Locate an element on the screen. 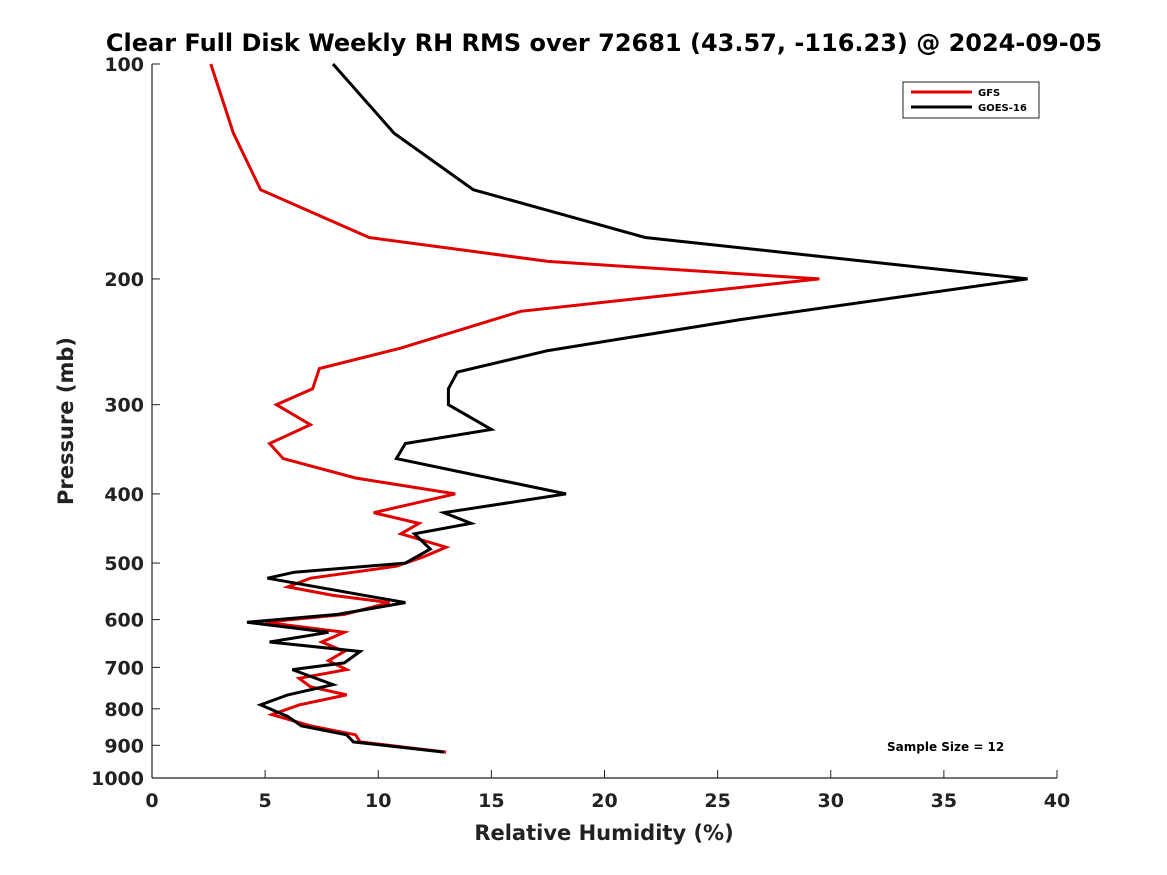 The image size is (1167, 875). x-tick-label: 10 is located at coordinates (378, 801).